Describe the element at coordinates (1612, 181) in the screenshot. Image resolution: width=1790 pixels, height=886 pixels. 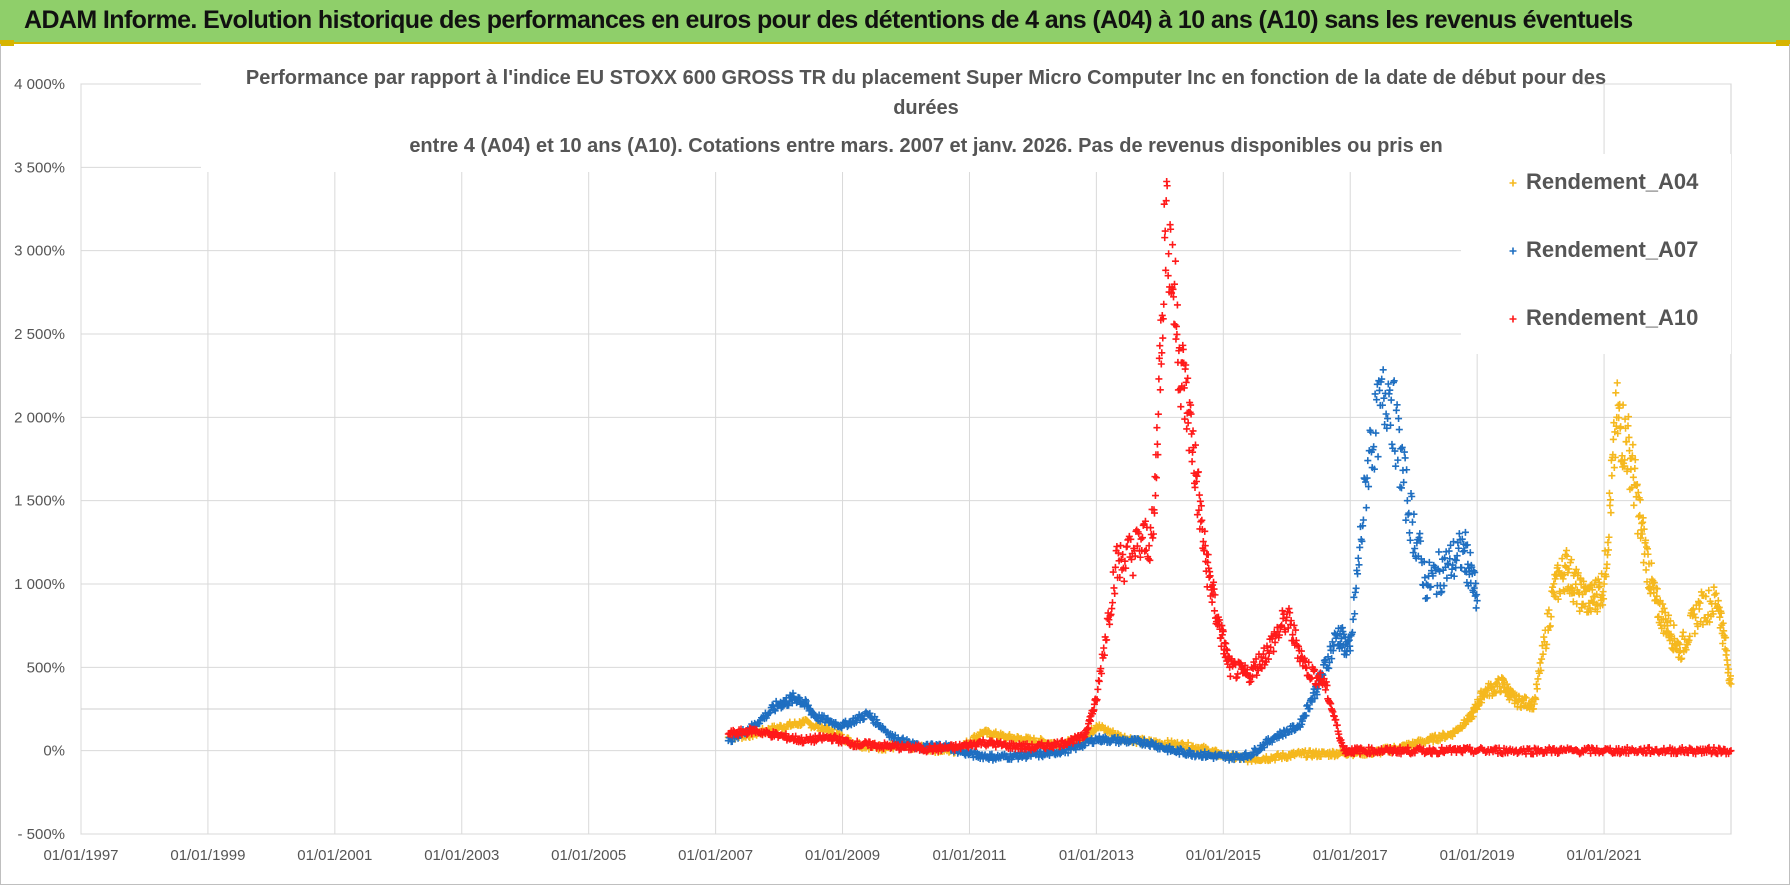
I see `legend-label: Rendement_A04` at that location.